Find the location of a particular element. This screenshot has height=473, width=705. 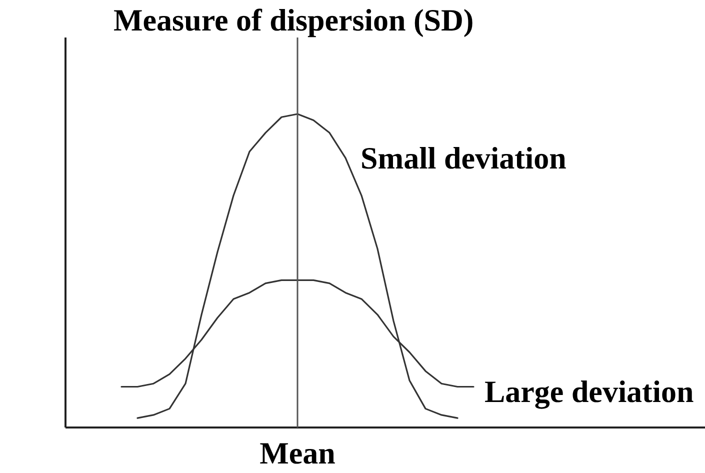

series-label: Small deviation is located at coordinates (463, 158).